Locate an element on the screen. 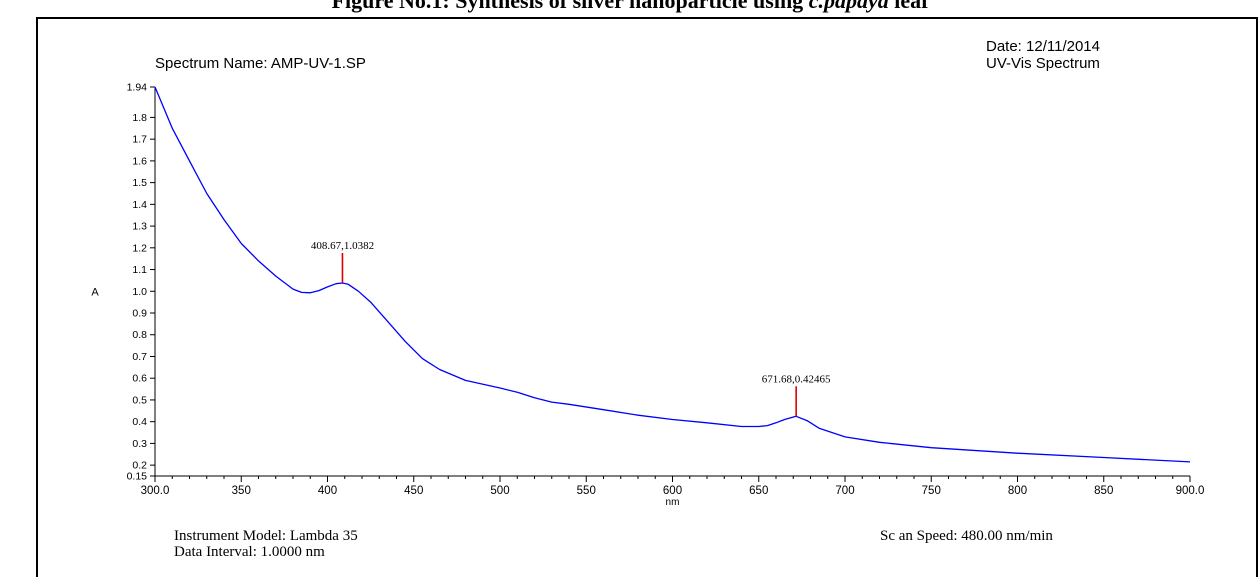 This screenshot has width=1260, height=577. spectrum-date: Date: 12/11/2014 is located at coordinates (1043, 46).